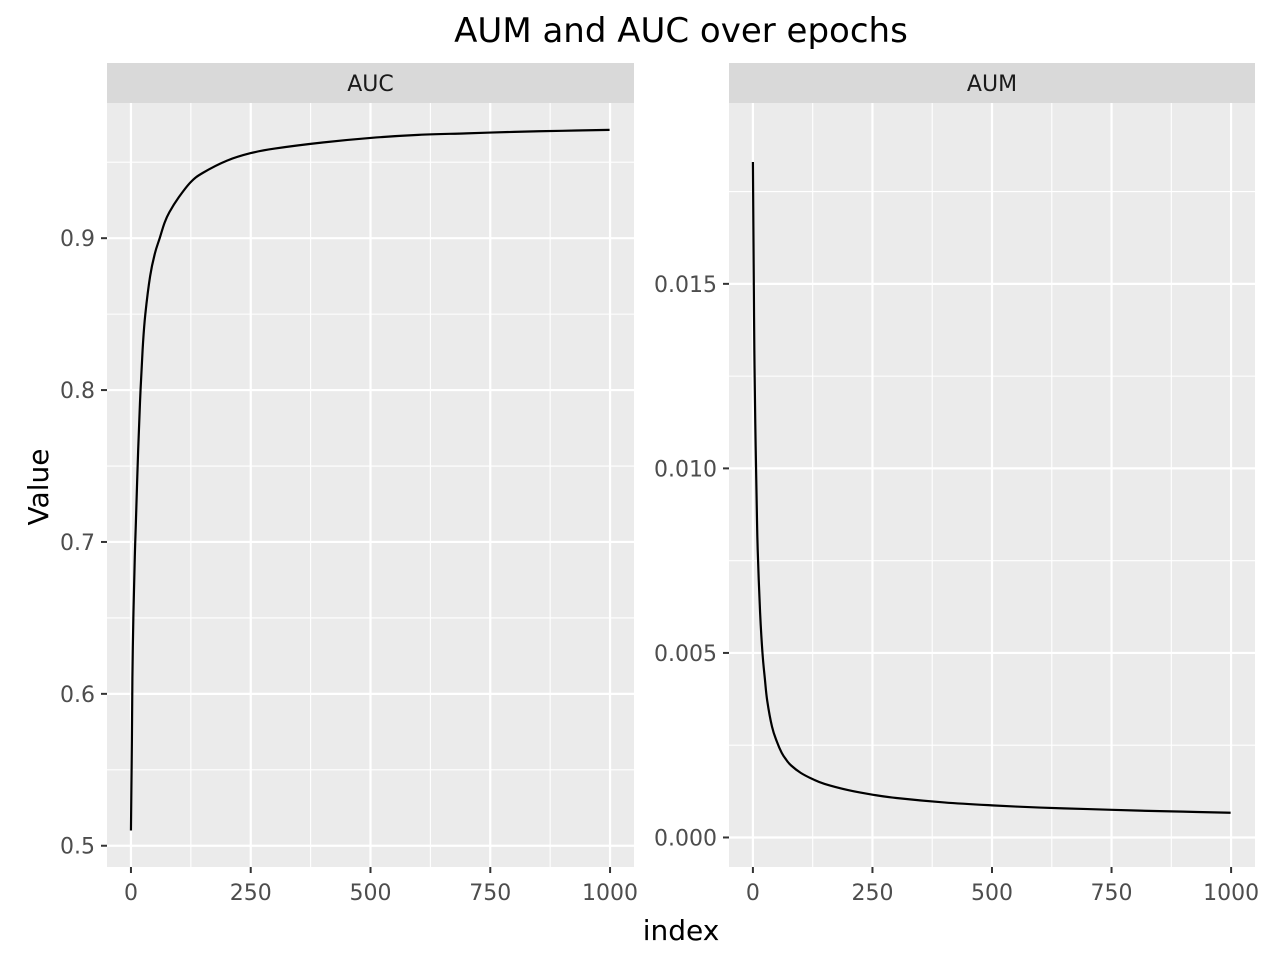 This screenshot has width=1280, height=964. I want to click on x-tick-label-aum-0: 0, so click(753, 893).